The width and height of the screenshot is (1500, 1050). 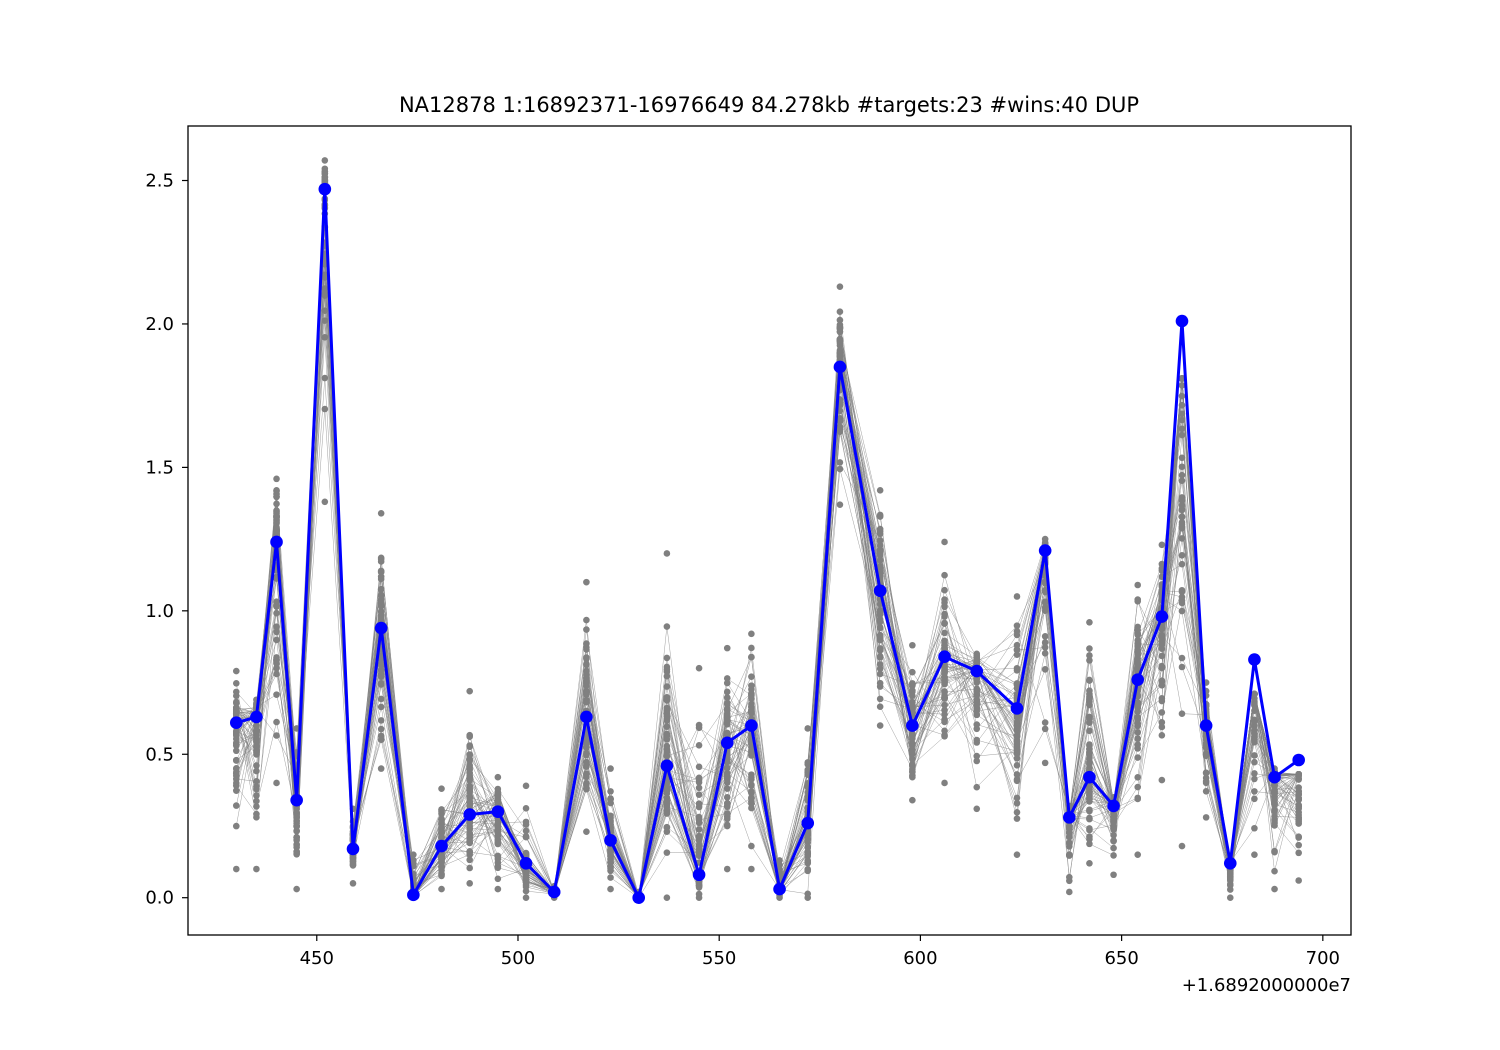 I want to click on x-tick-label: 500, so click(x=518, y=958).